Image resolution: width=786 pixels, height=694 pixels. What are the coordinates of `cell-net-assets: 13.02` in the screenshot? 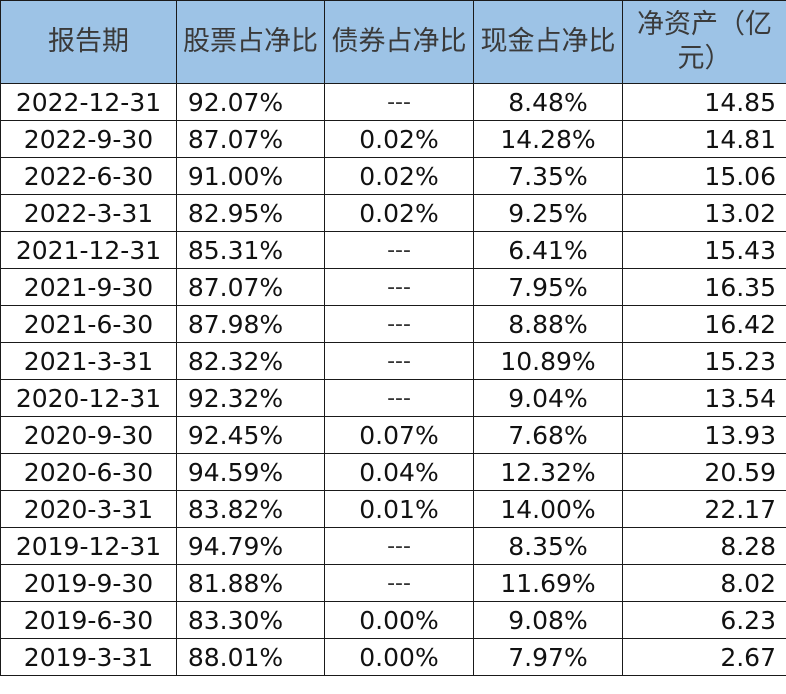 It's located at (704, 213).